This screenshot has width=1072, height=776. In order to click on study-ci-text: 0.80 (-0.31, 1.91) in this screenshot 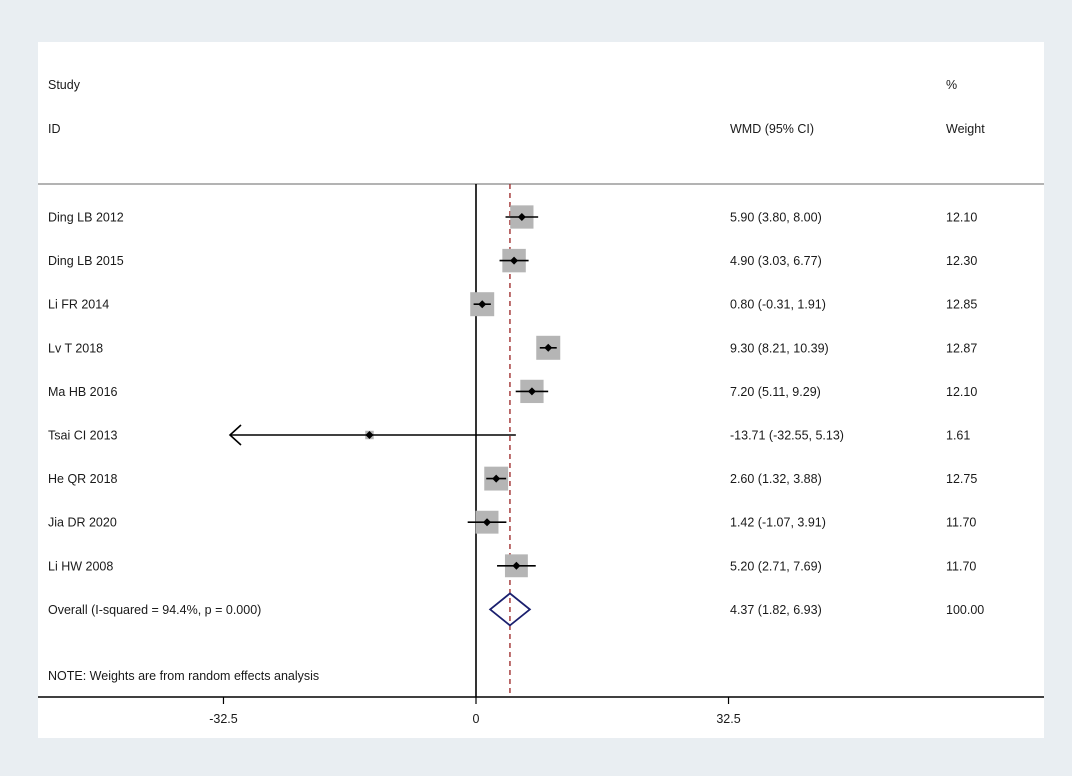, I will do `click(778, 305)`.